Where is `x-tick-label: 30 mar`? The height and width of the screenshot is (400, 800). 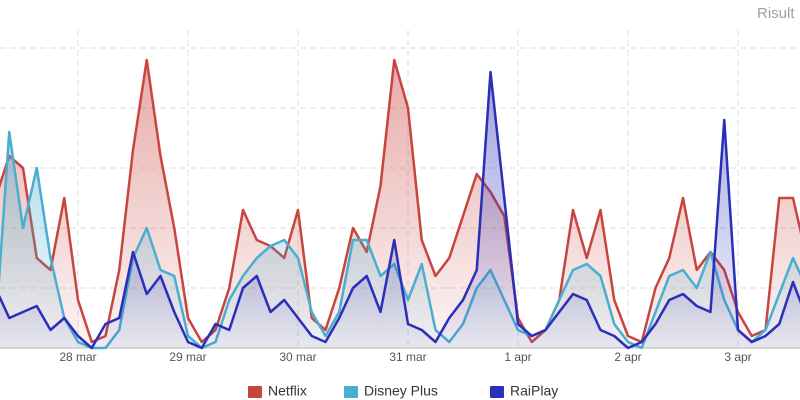 x-tick-label: 30 mar is located at coordinates (297, 357).